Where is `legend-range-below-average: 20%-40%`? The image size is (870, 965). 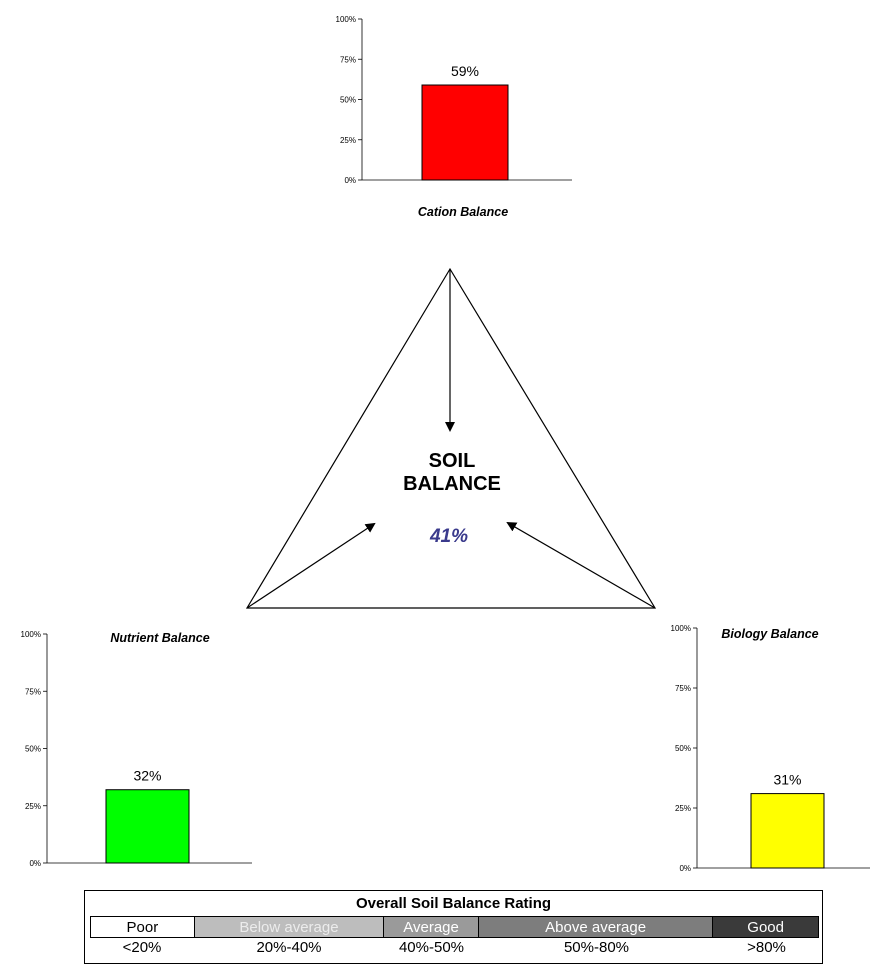
legend-range-below-average: 20%-40% is located at coordinates (289, 947).